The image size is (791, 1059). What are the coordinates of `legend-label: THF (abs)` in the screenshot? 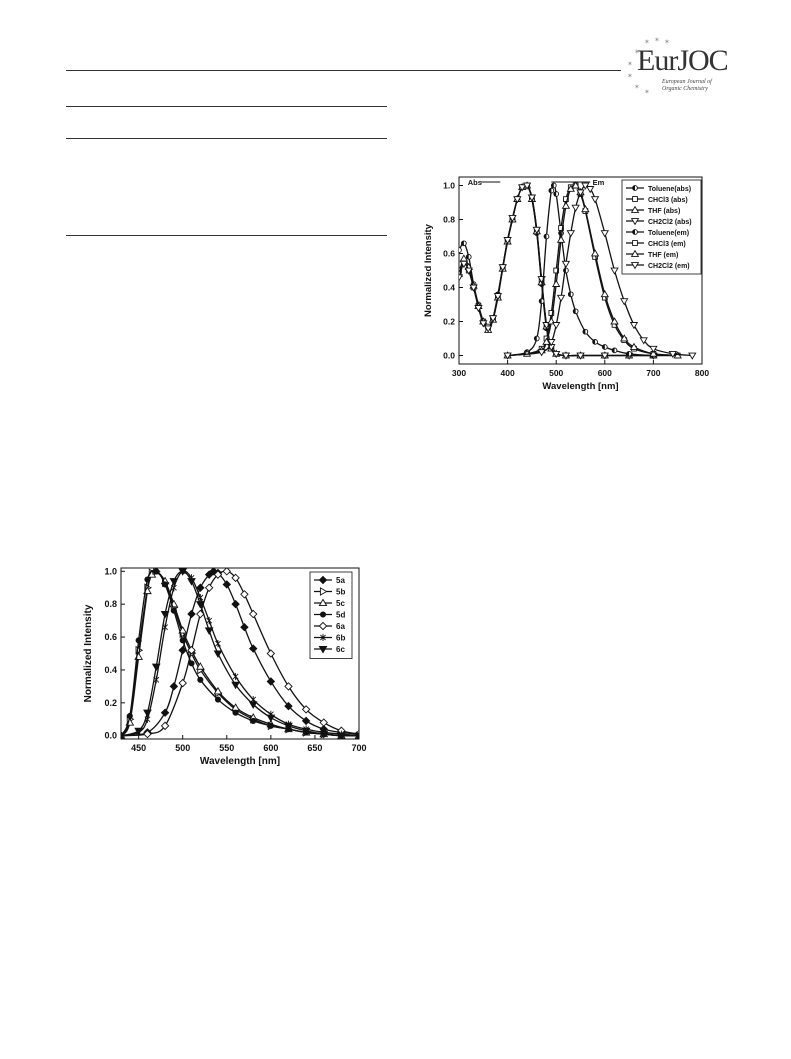 It's located at (664, 211).